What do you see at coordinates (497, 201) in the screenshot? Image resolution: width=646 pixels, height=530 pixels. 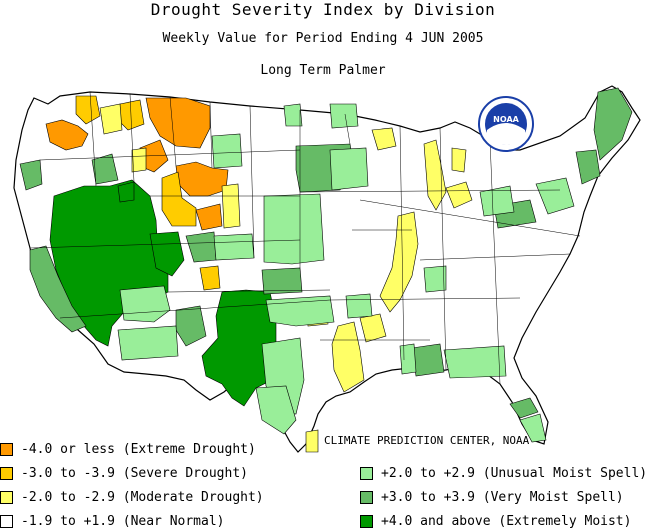 I see `unusual-moist-oh` at bounding box center [497, 201].